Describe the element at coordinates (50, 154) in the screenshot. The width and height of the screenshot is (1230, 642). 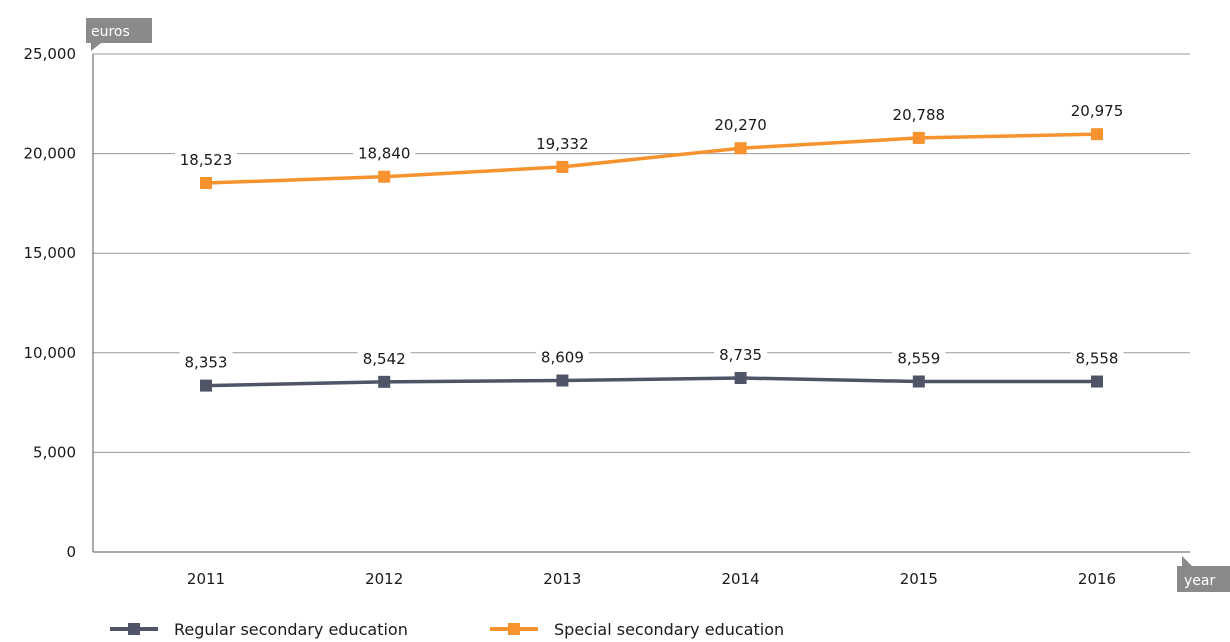
I see `y-tick-label: 20,000` at that location.